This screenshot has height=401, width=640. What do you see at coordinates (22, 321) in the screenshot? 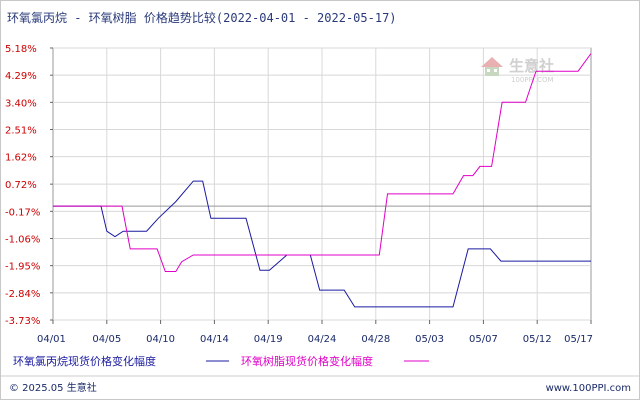
I see `y-tick-label: -3.73%` at bounding box center [22, 321].